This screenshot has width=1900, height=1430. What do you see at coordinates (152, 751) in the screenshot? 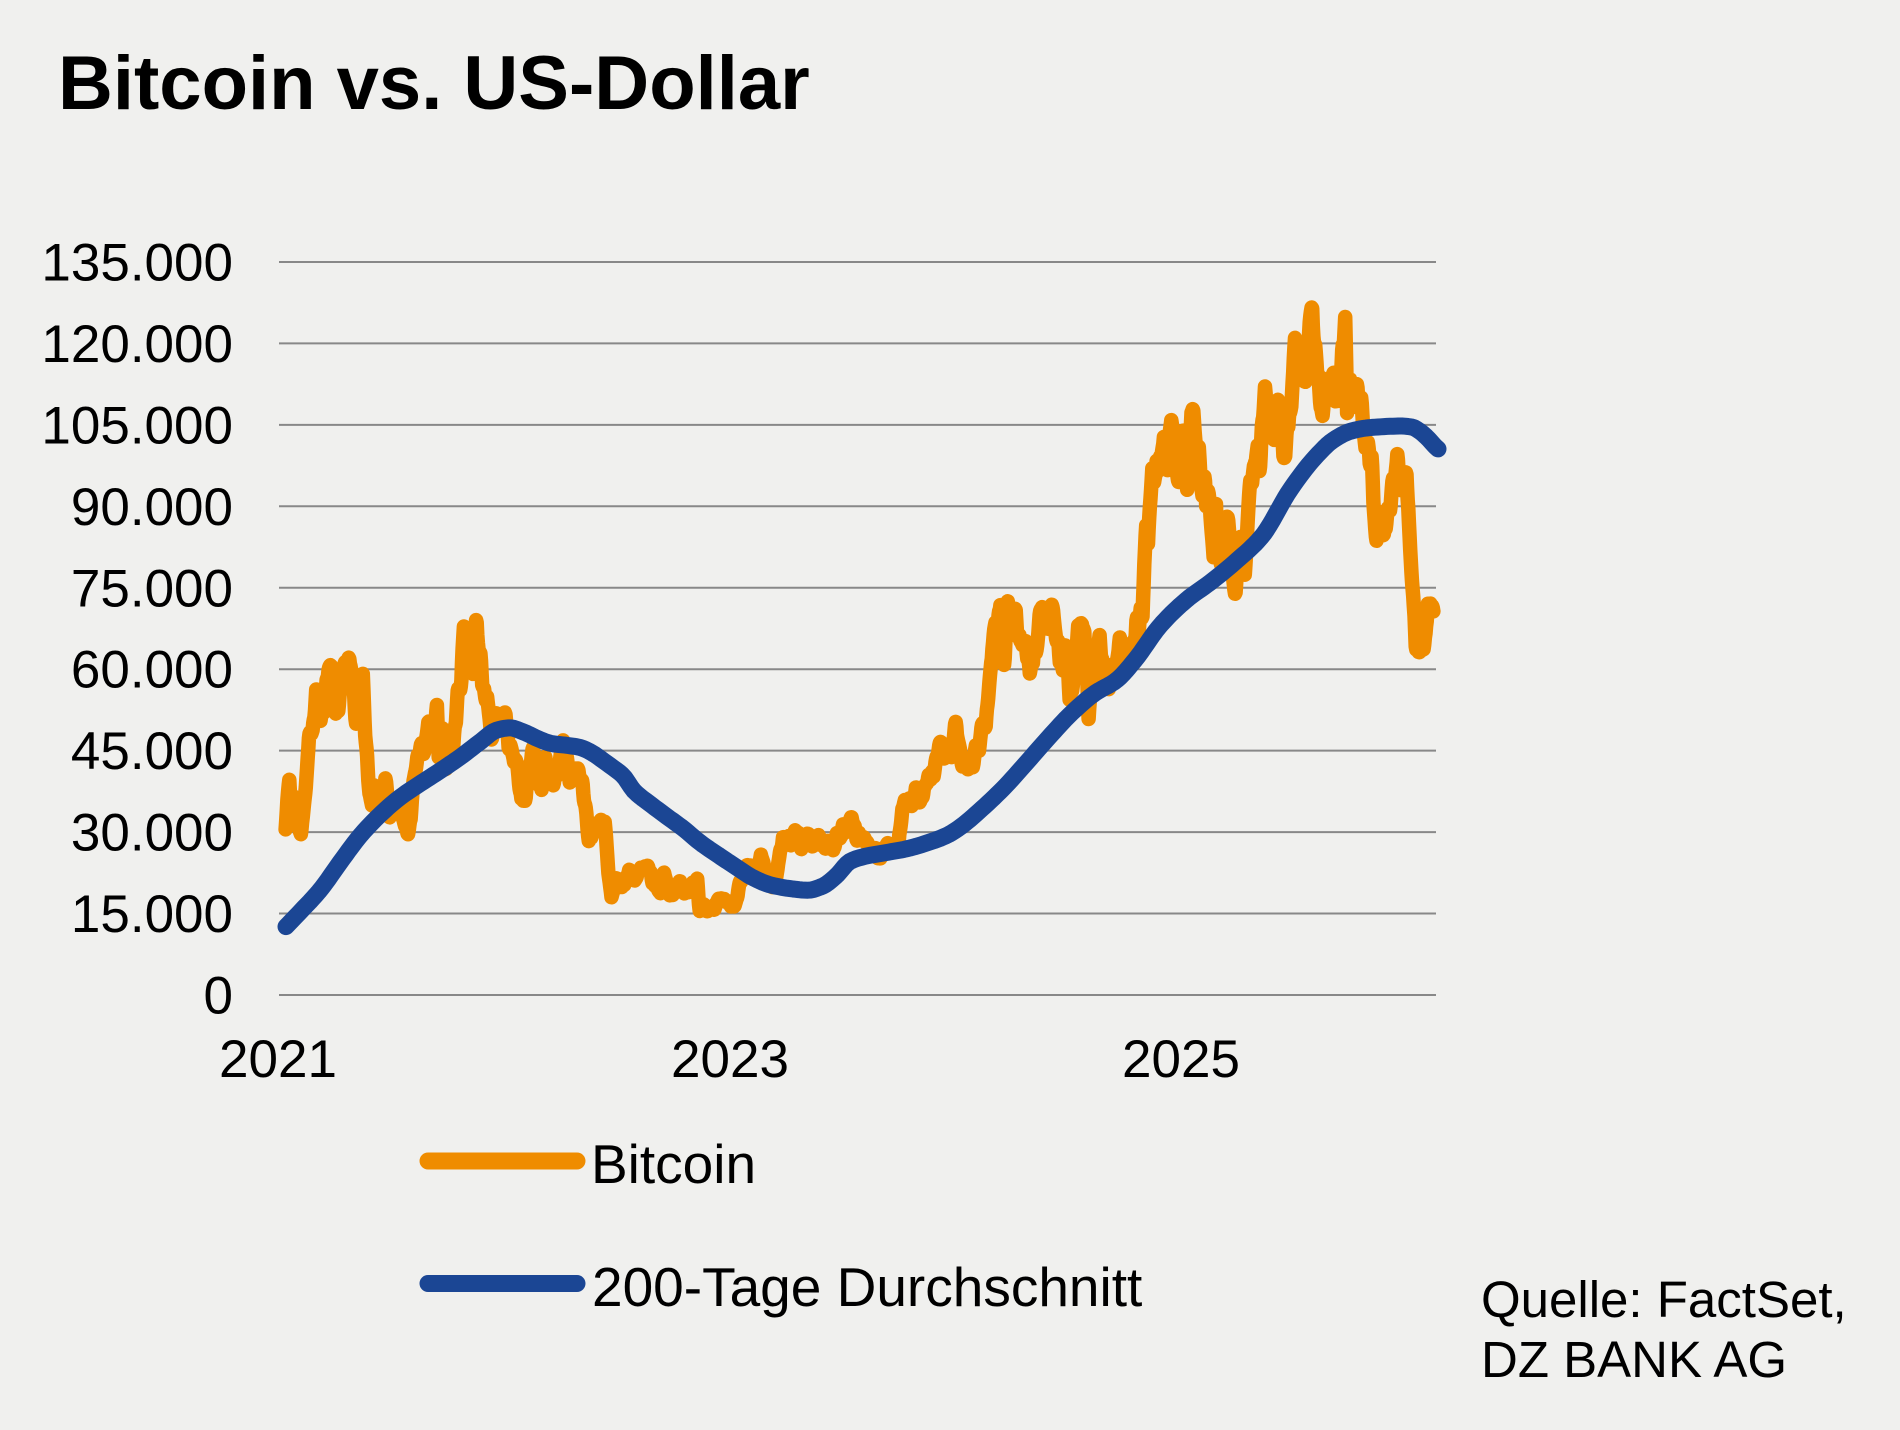
I see `svg-text: 45.000` at bounding box center [152, 751].